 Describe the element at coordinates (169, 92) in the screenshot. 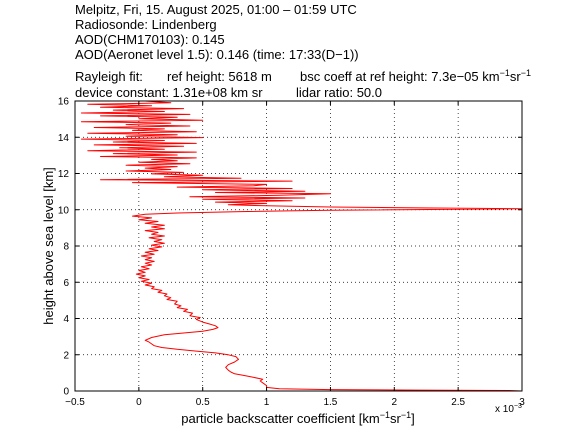

I see `header-device-constant: device constant: 1.31e+08 km sr` at that location.